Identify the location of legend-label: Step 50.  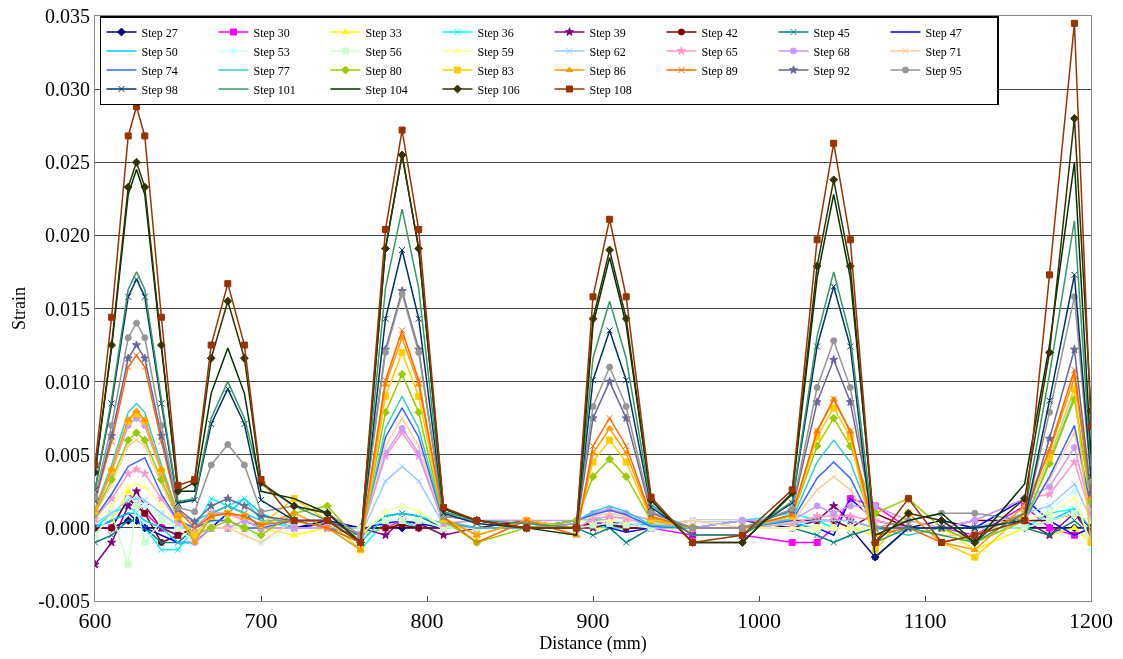
(159, 51).